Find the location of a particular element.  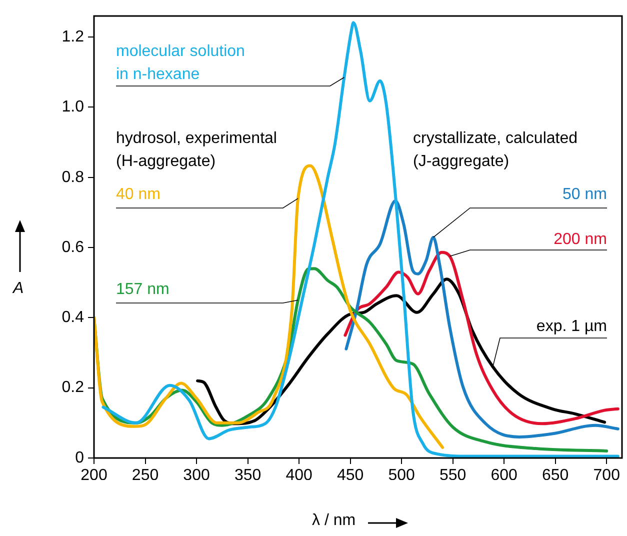

x-tick-label: 450 is located at coordinates (350, 475).